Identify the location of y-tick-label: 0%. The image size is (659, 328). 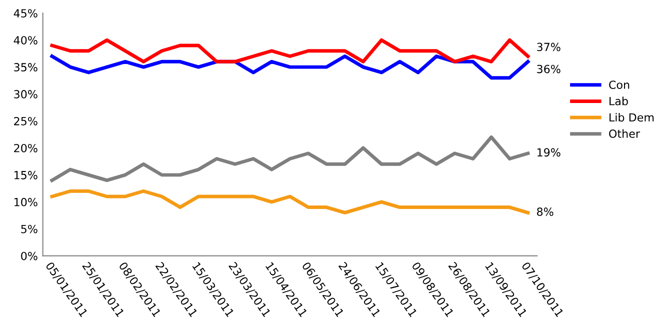
(29, 256).